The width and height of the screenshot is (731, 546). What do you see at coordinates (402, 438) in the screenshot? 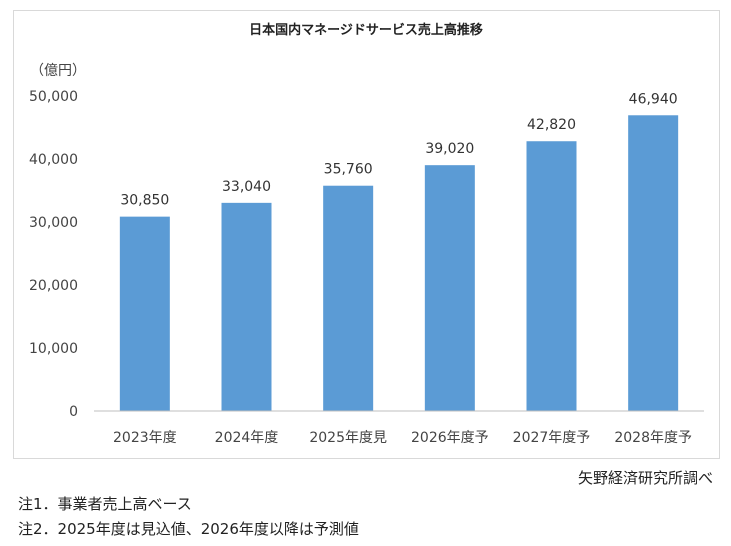
I see `x-axis-labels: 2023年度 2024年度 2025年度見 2026年度予 2027年度予 2028年度予` at bounding box center [402, 438].